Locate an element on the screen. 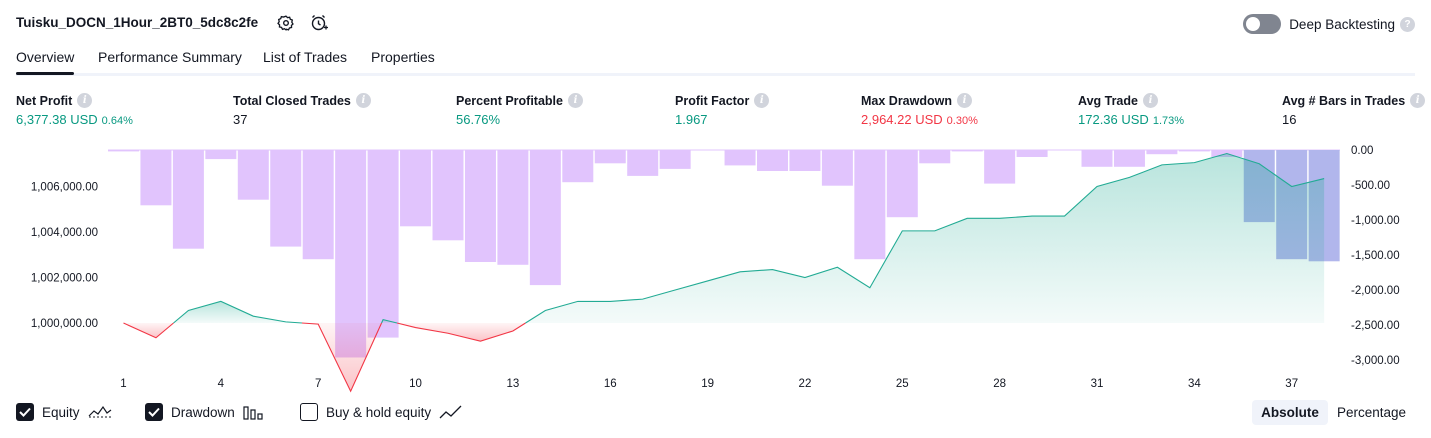 This screenshot has height=438, width=1431. percentage-button: Percentage is located at coordinates (1371, 412).